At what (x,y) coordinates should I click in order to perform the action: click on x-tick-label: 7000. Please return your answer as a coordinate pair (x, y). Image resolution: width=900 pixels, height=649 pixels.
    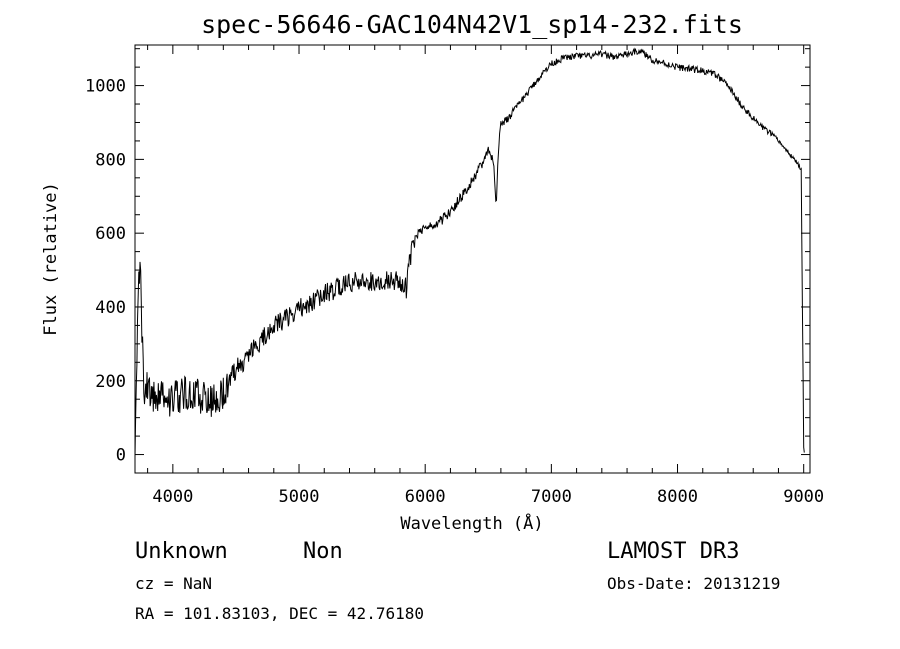
    Looking at the image, I should click on (551, 497).